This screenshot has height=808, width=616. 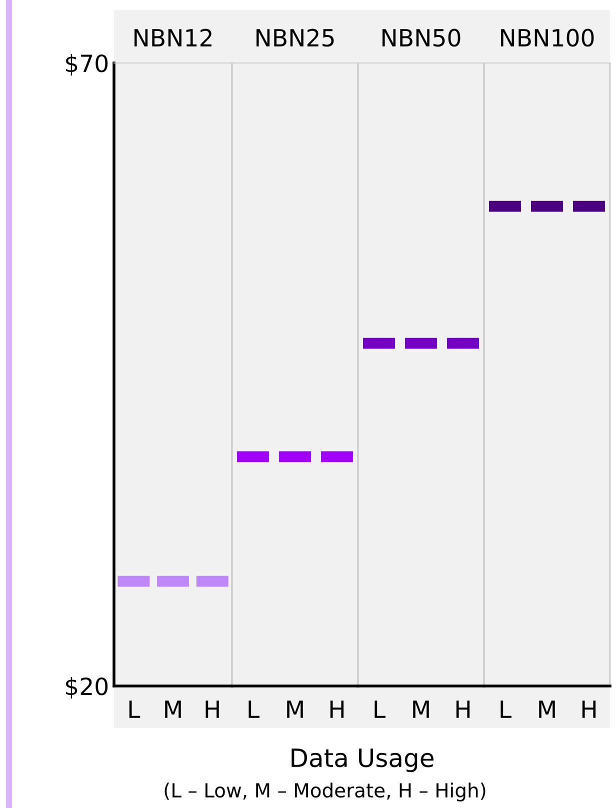 What do you see at coordinates (363, 760) in the screenshot?
I see `x-axis-title: Data Usage` at bounding box center [363, 760].